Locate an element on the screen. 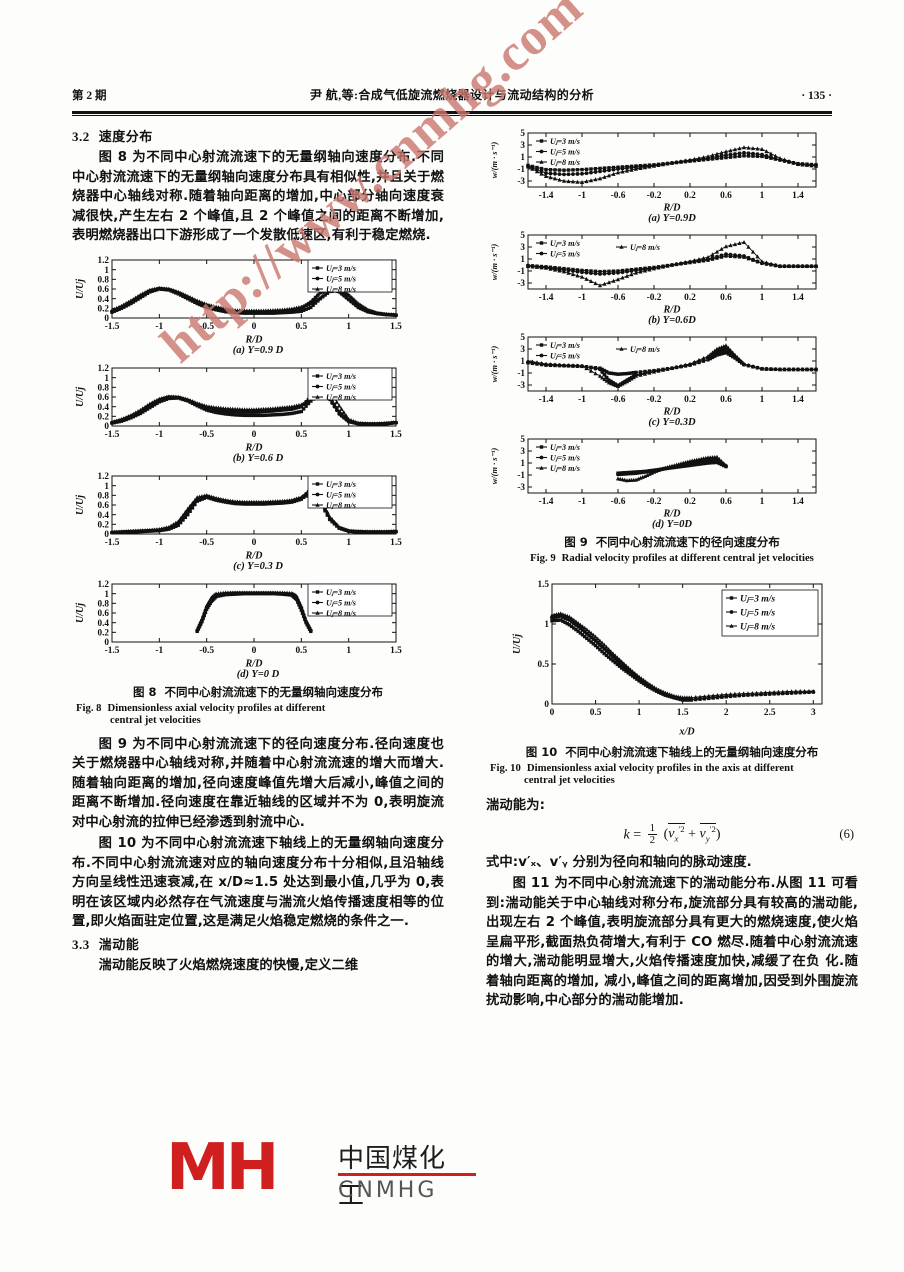  issue-label: 第 2 期 is located at coordinates (89, 96).